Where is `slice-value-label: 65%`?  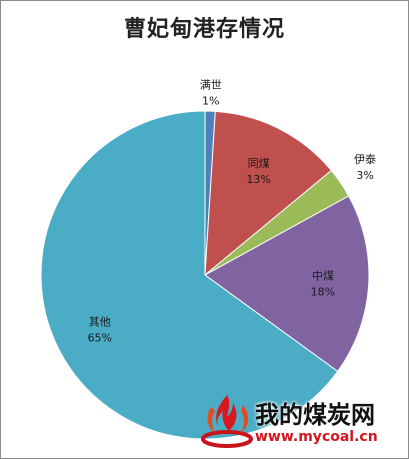 slice-value-label: 65% is located at coordinates (100, 338).